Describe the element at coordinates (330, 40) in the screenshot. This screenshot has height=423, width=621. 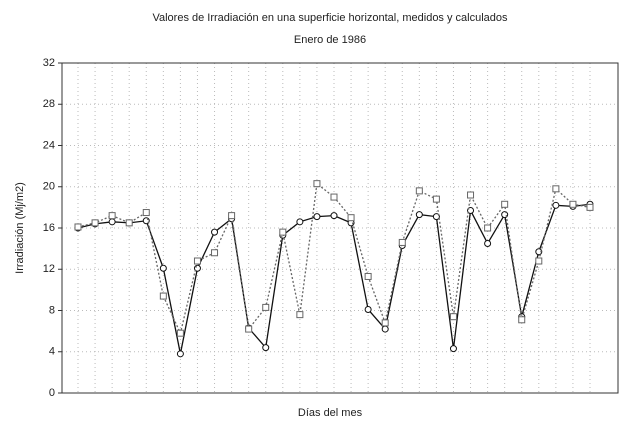
I see `chart-subtitle: Enero de 1986` at that location.